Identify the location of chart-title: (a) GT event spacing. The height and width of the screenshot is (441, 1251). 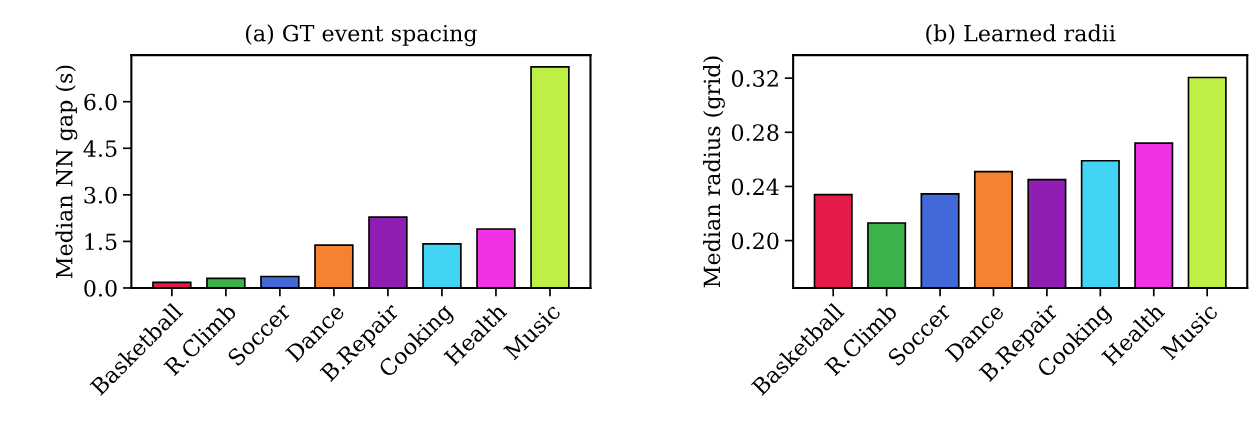
(361, 35).